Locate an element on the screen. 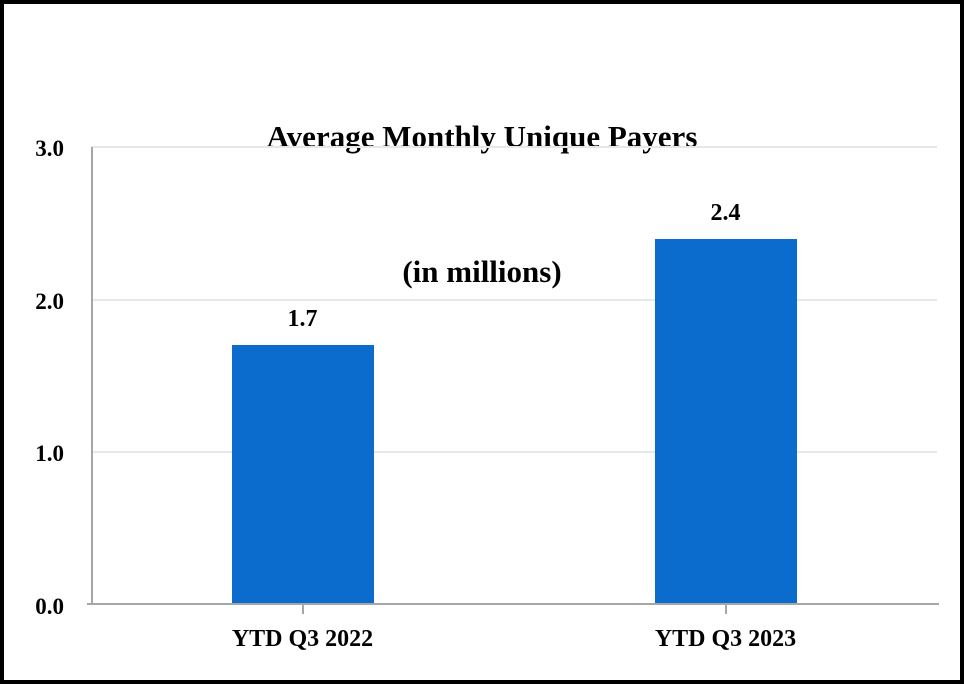  x-axis-category-label: YTD Q3 2023 is located at coordinates (725, 639).